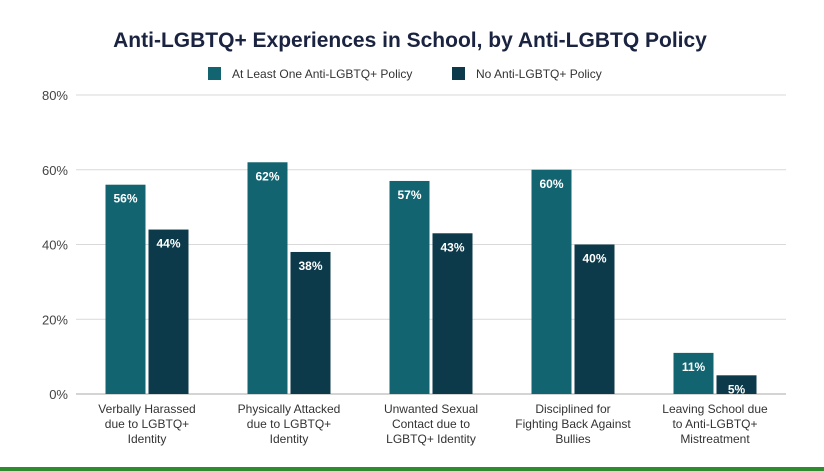 The image size is (824, 471). I want to click on data-label: 11%, so click(694, 367).